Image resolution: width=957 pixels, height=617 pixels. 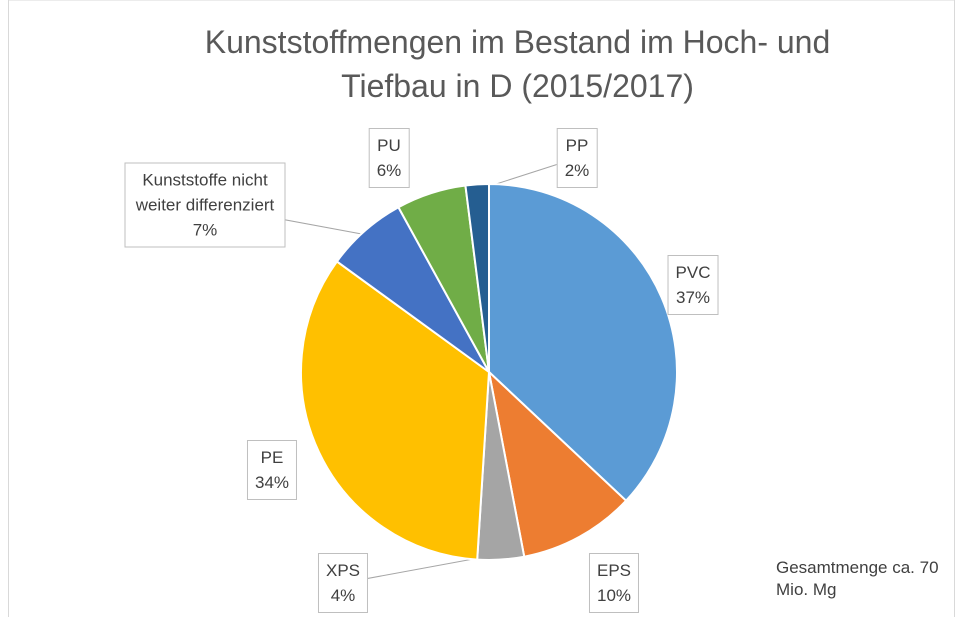 What do you see at coordinates (577, 158) in the screenshot?
I see `data-label: PP 2%` at bounding box center [577, 158].